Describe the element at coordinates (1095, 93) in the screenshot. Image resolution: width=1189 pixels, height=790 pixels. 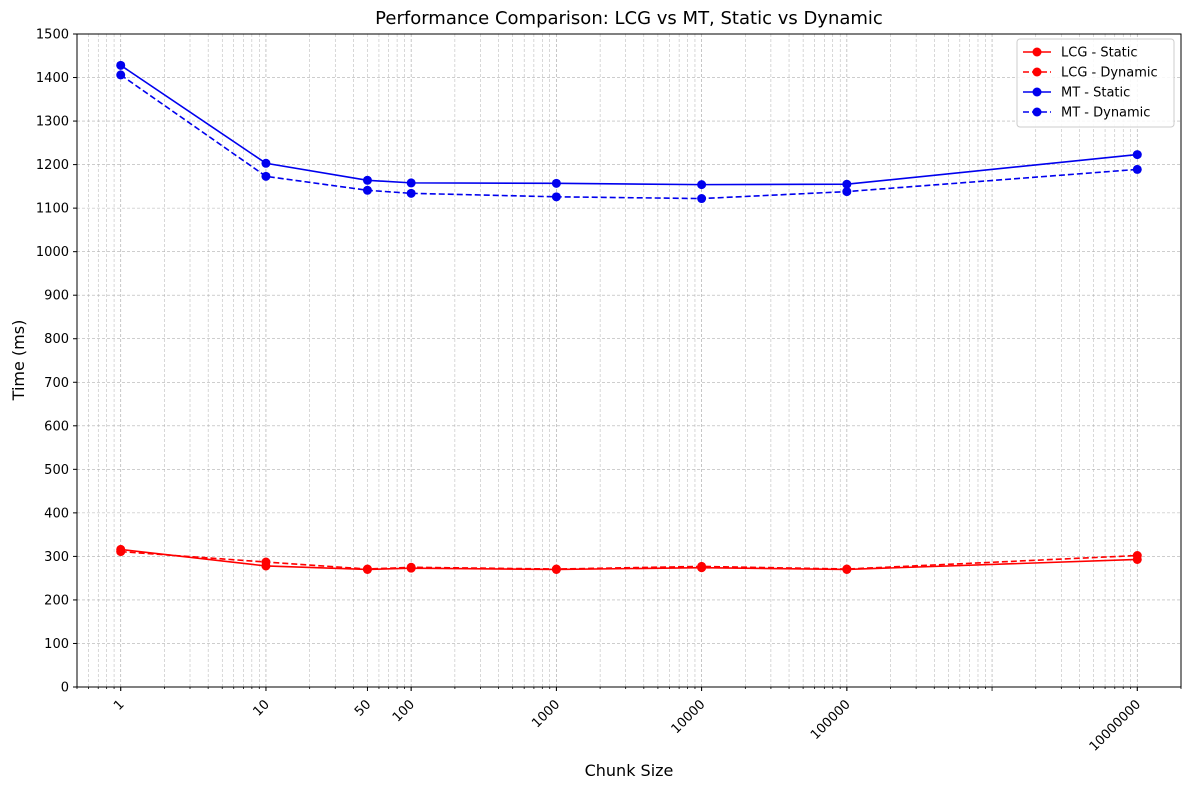
I see `legend-label: MT - Static` at that location.